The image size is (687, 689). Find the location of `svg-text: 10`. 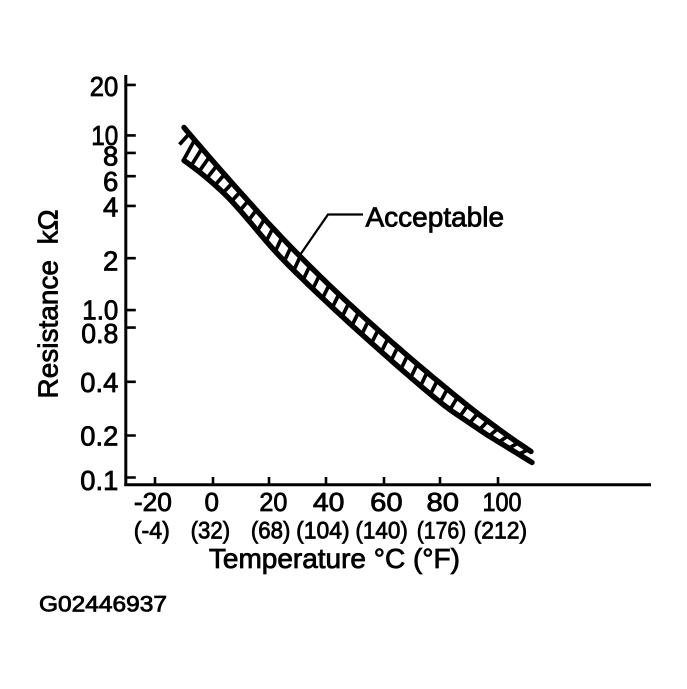

svg-text: 10 is located at coordinates (104, 135).